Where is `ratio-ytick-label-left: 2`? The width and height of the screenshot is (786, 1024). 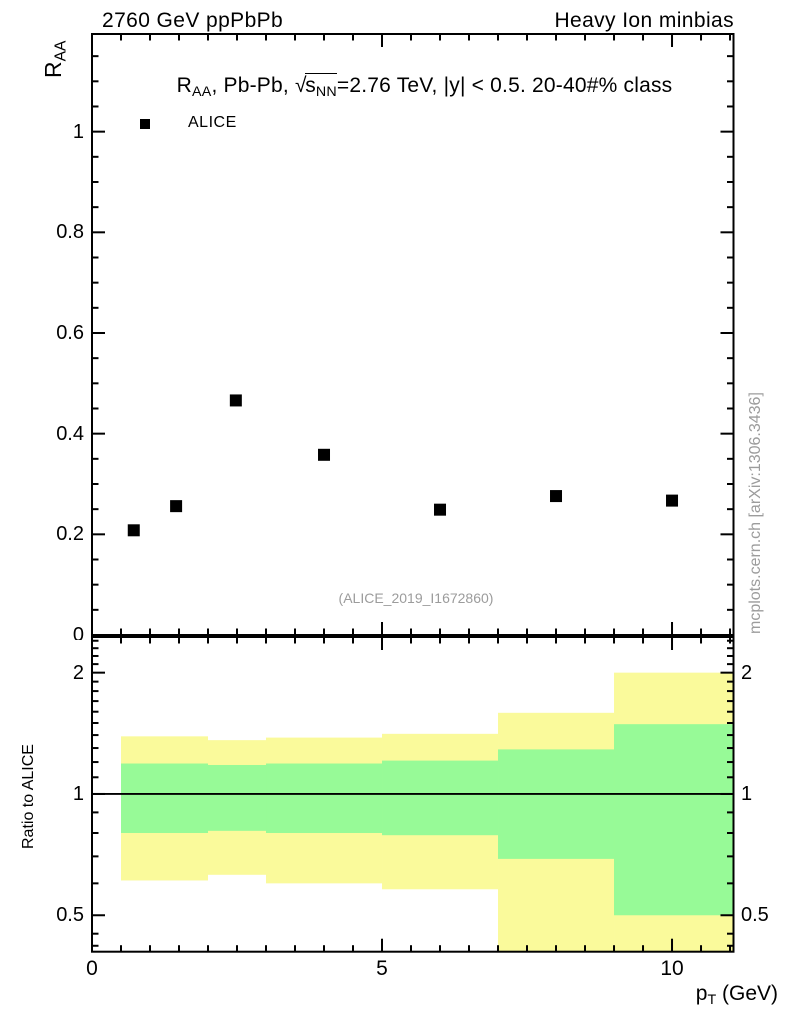 ratio-ytick-label-left: 2 is located at coordinates (78, 672).